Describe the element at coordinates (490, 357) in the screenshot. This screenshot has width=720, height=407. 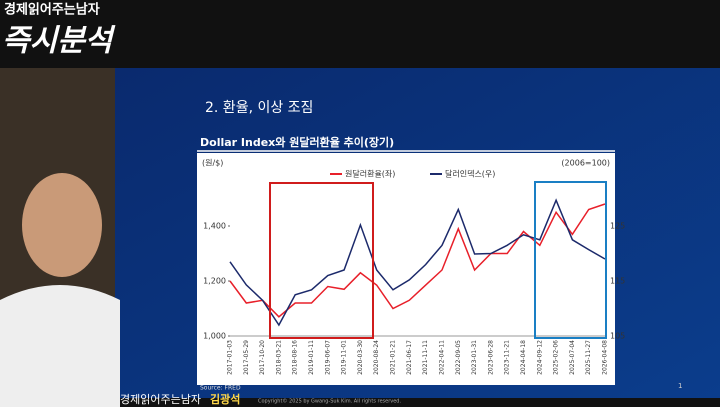
I see `x-tick-label: 2023-06-28` at that location.